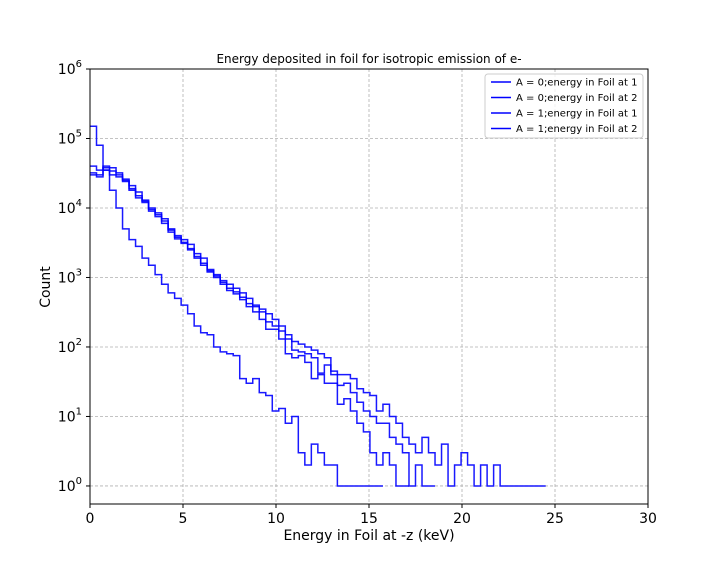 The height and width of the screenshot is (576, 720). Describe the element at coordinates (462, 519) in the screenshot. I see `x-tick-label: 20` at that location.